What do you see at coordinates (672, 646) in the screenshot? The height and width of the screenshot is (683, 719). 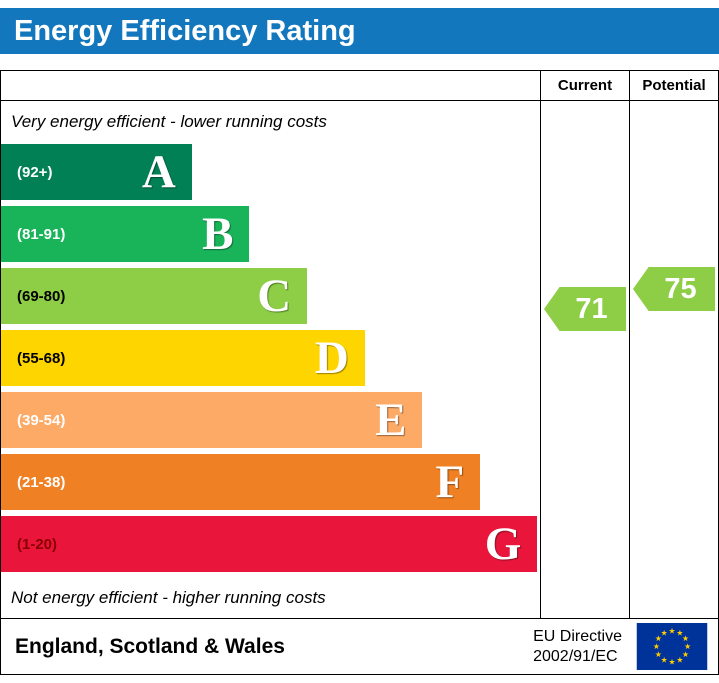 I see `eu-flag-icon: ★ ★ ★ ★ ★ ★ ★ ★ ★ ★ ★ ★` at bounding box center [672, 646].